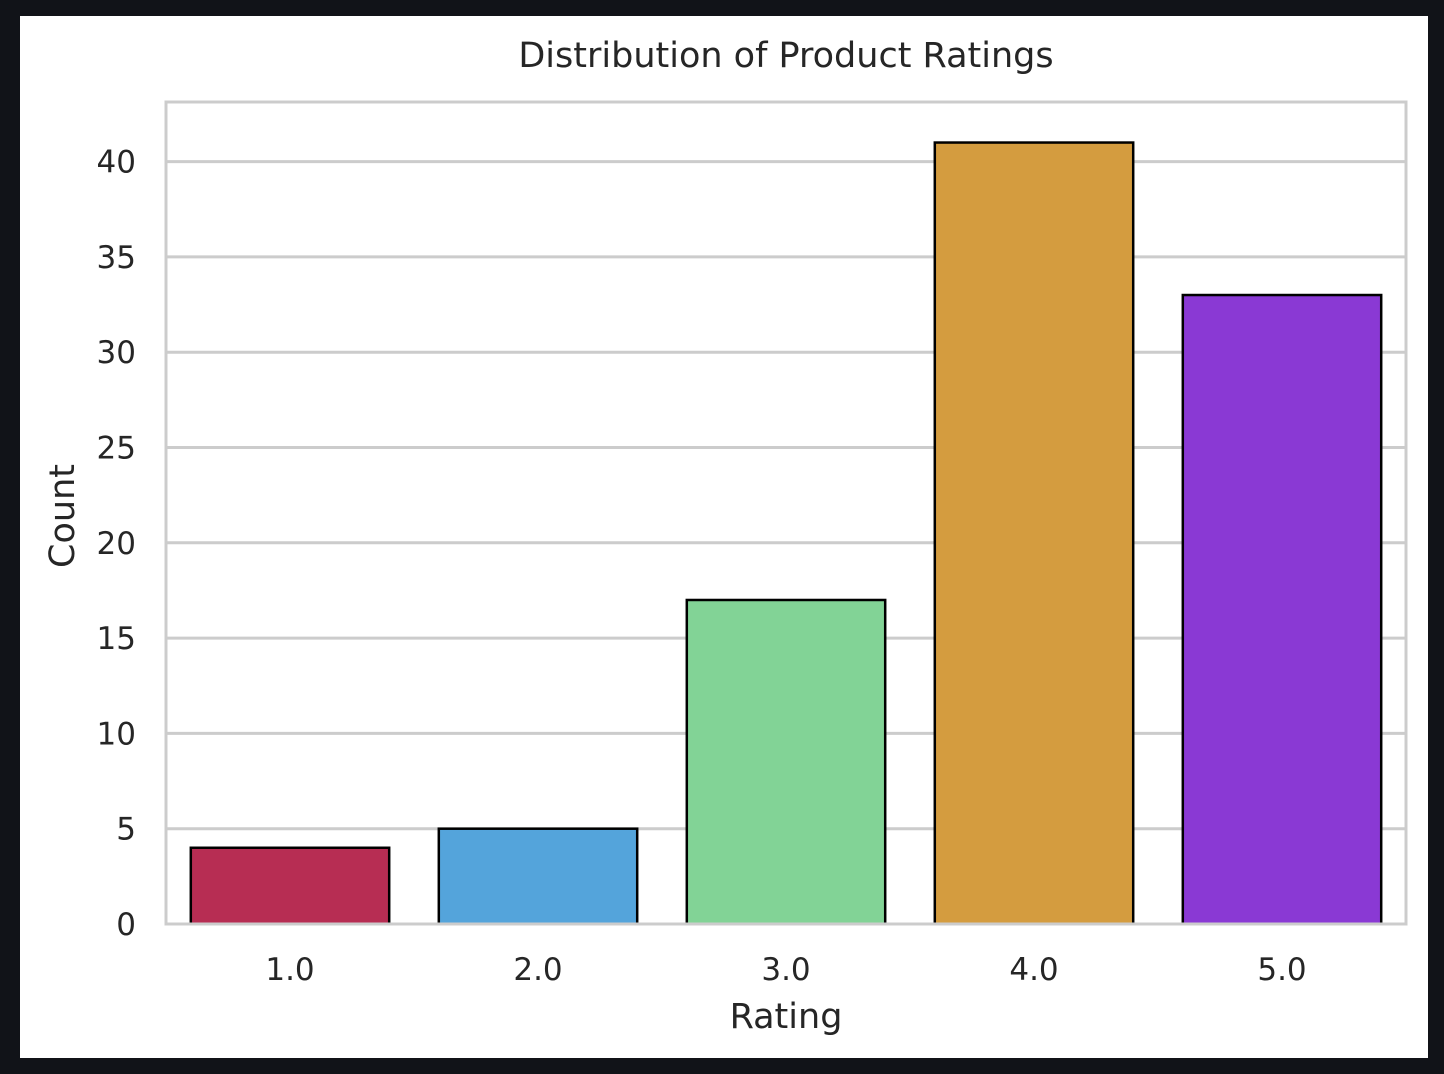 The image size is (1444, 1074). I want to click on y-axis-label: Count, so click(63, 516).